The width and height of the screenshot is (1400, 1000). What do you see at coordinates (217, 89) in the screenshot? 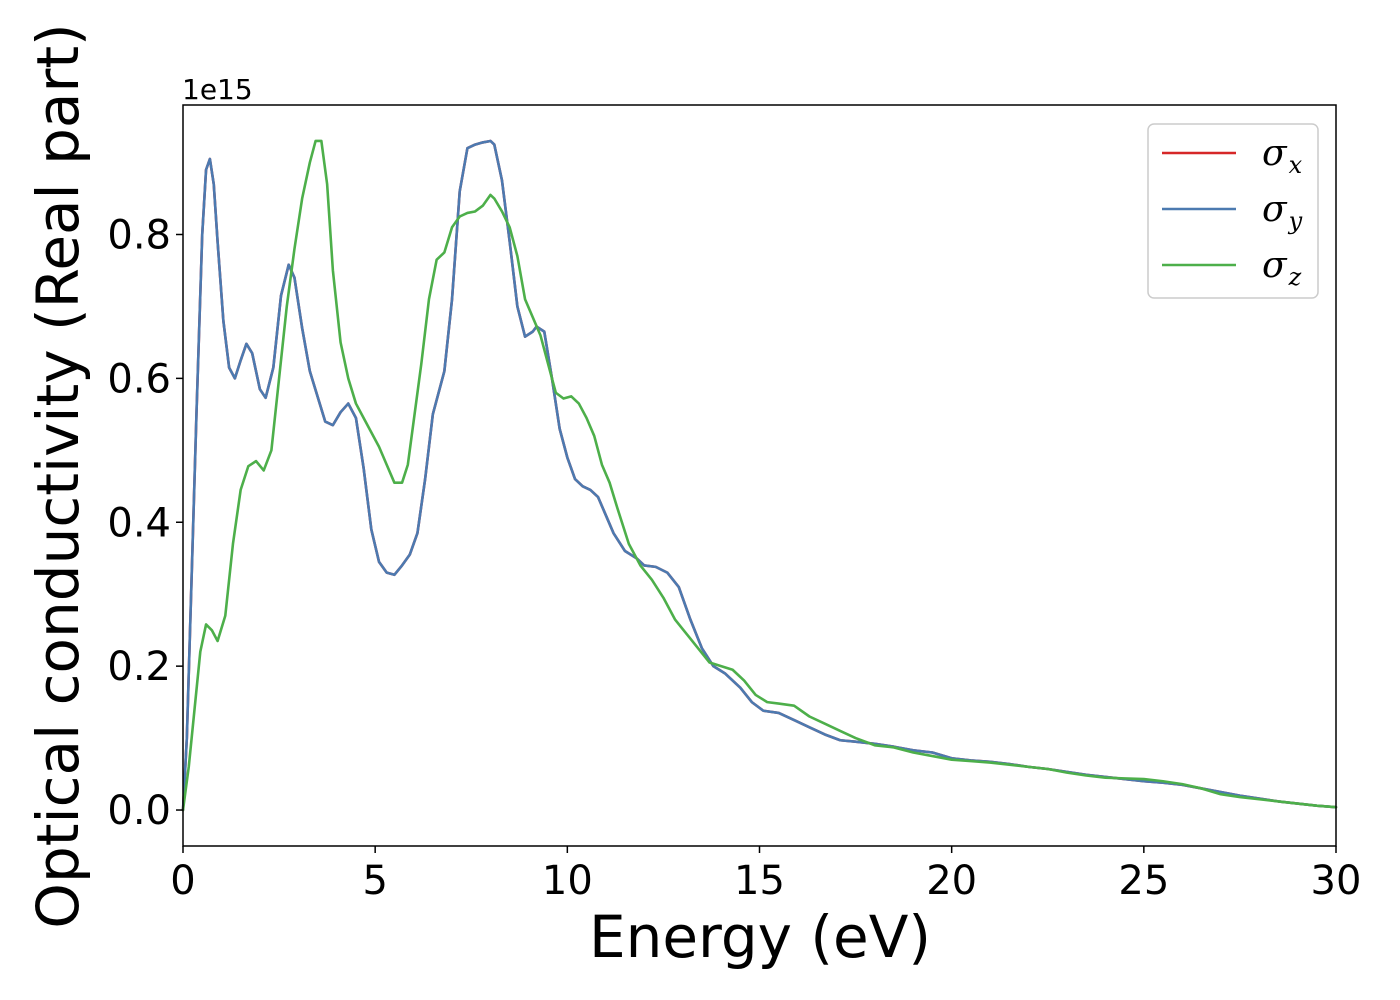
I see `y-offset-label: 1e15` at bounding box center [217, 89].